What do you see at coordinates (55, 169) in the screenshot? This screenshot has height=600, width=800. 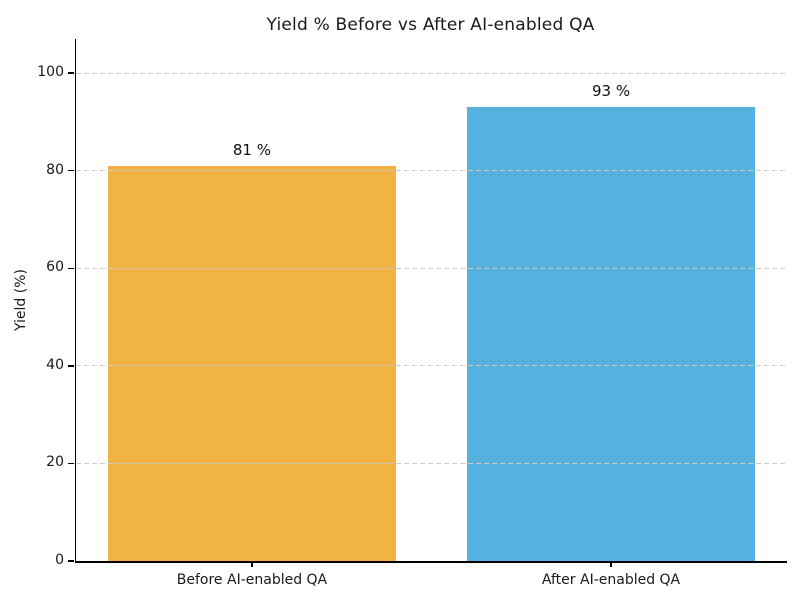 I see `y-tick-label-80: 80` at bounding box center [55, 169].